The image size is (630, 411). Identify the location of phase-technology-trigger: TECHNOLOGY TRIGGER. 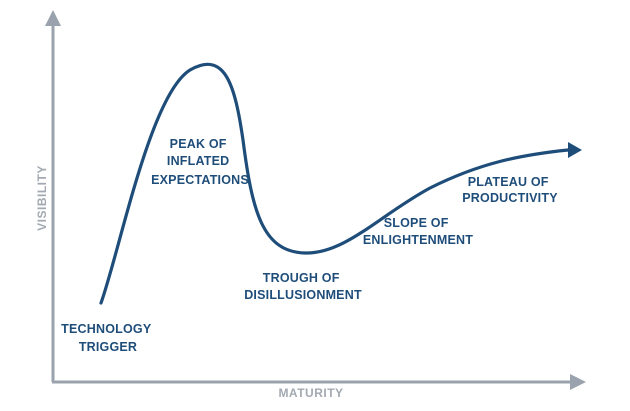
(108, 338).